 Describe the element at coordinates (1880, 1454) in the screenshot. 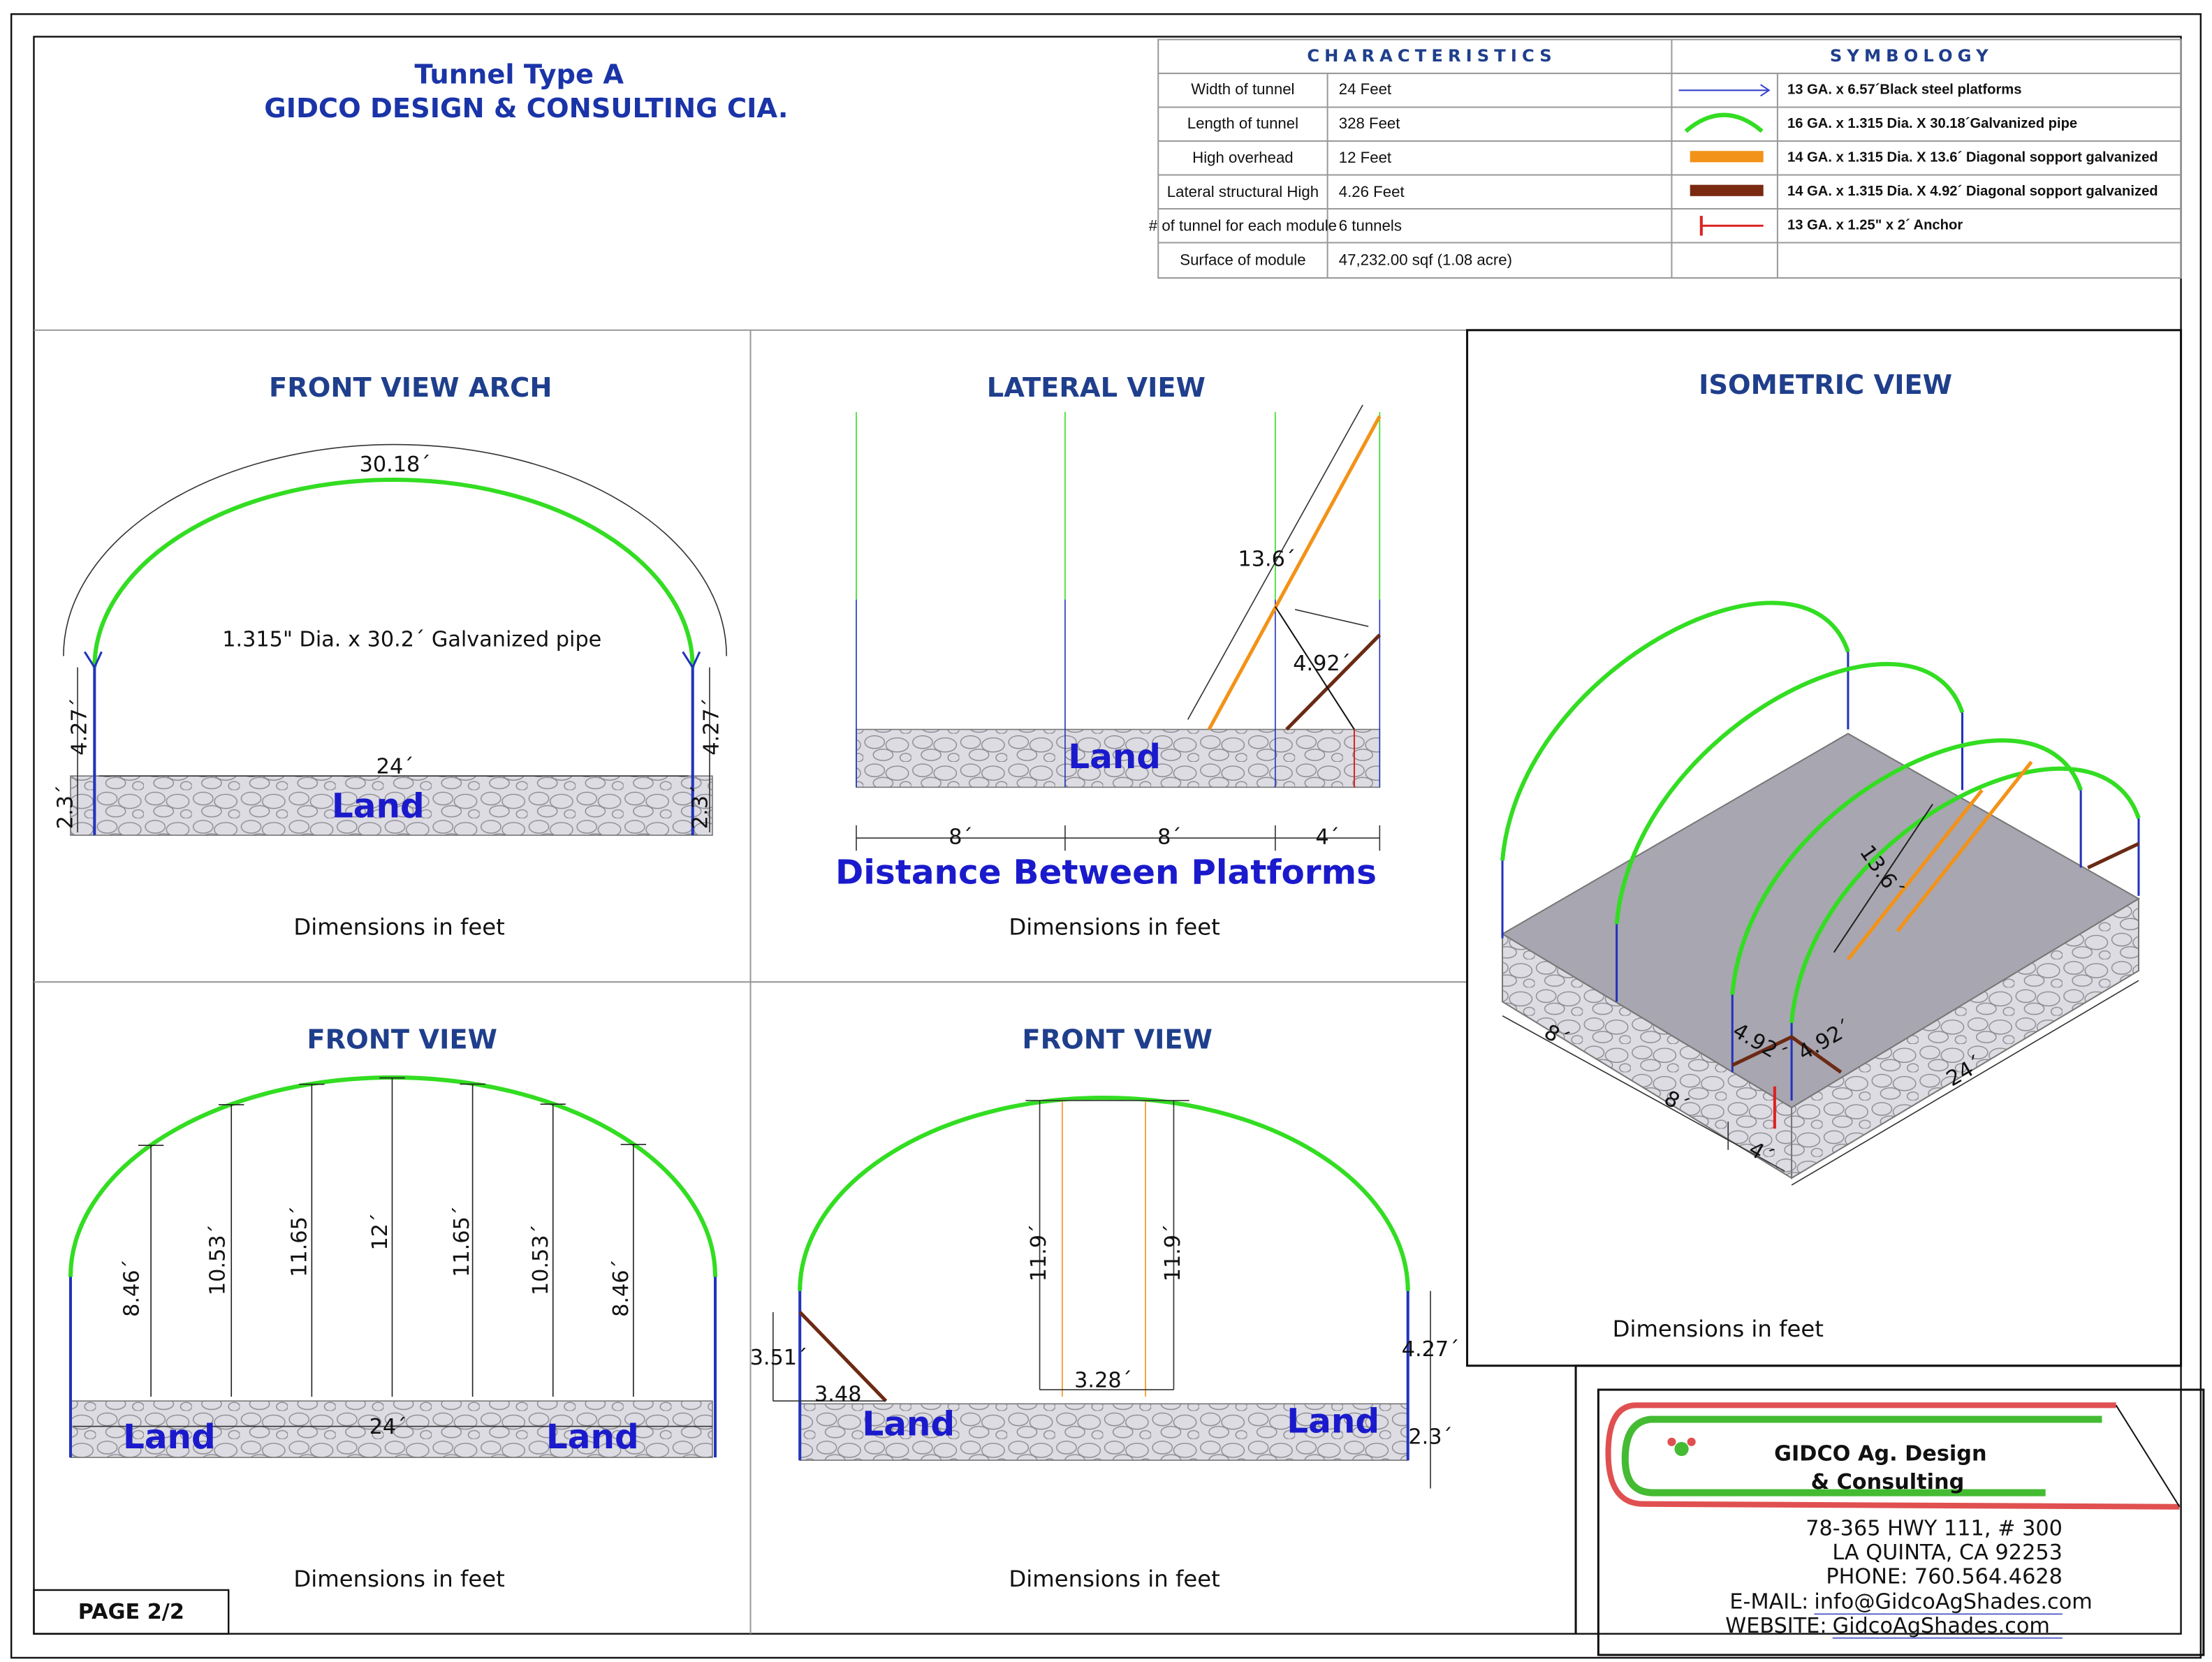

I see `logo-name: GIDCO Ag. Design` at that location.